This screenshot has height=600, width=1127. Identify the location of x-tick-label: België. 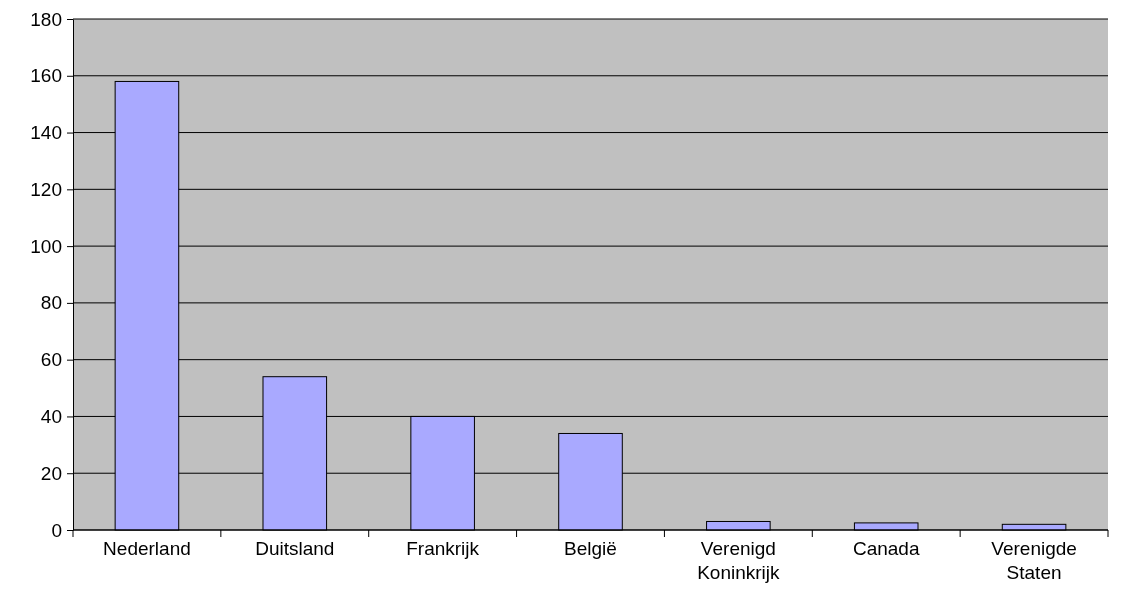
(590, 548).